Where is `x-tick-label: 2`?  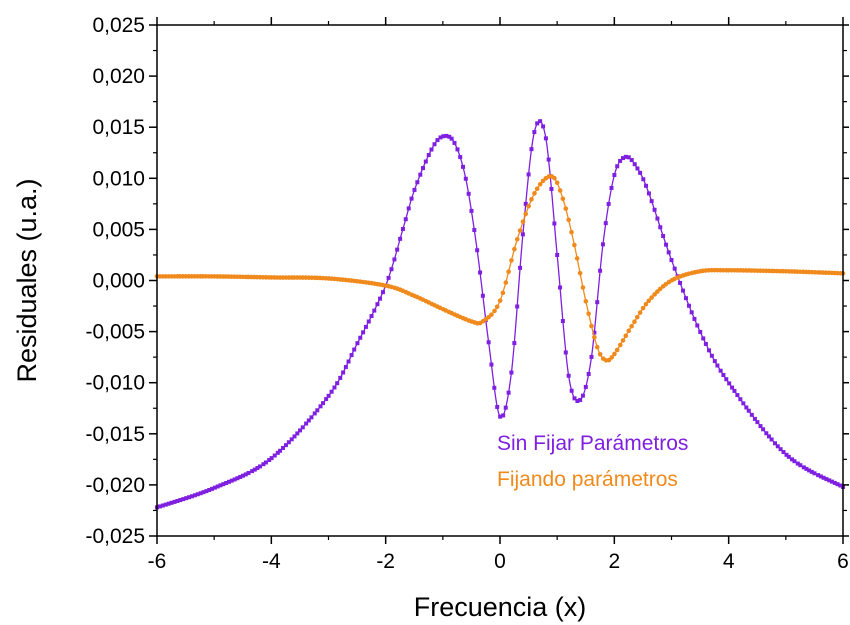 x-tick-label: 2 is located at coordinates (614, 561).